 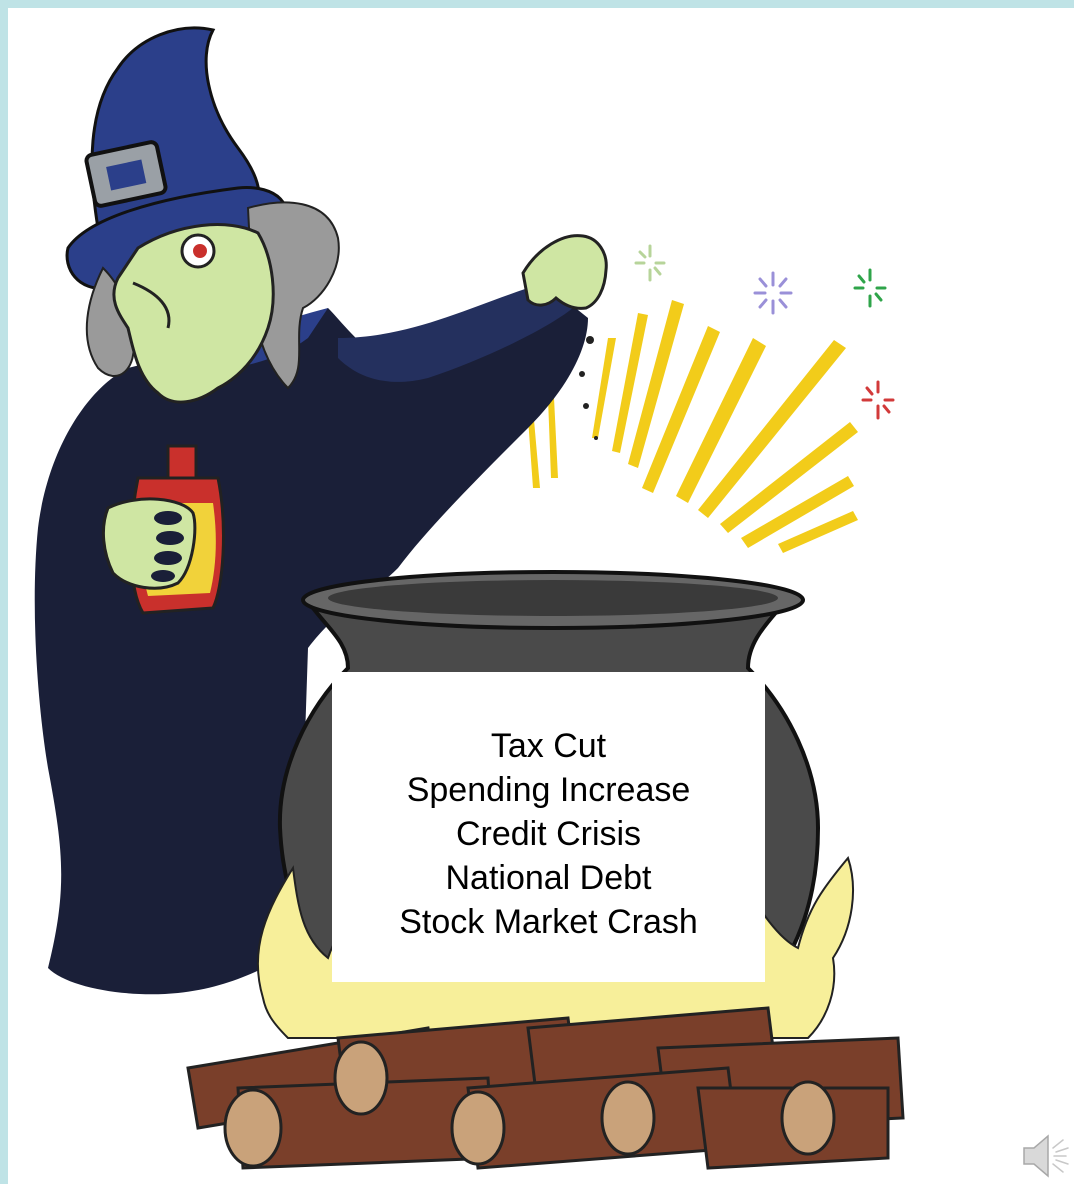 I want to click on ingredient-stock-market-crash: Stock Market Crash, so click(x=548, y=922).